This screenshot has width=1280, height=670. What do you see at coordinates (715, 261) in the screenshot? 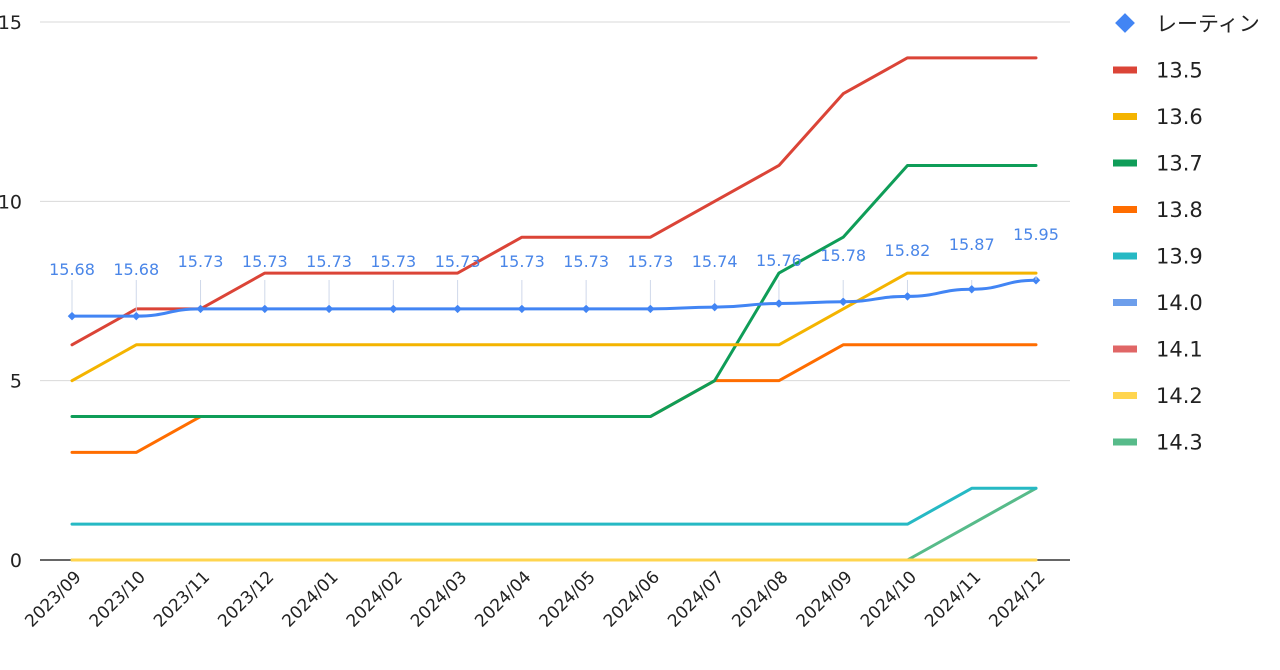
I see `rating-data-label: 15.74` at bounding box center [715, 261].